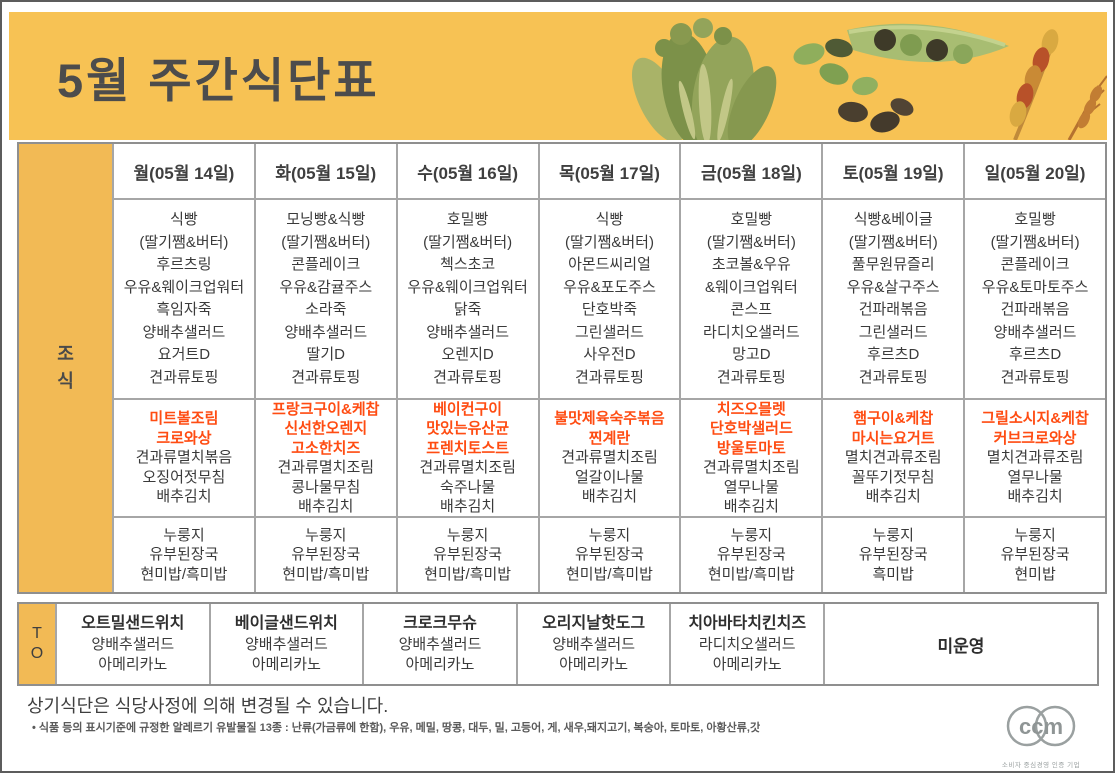 The height and width of the screenshot is (773, 1115). I want to click on beans-icon, so click(853, 85).